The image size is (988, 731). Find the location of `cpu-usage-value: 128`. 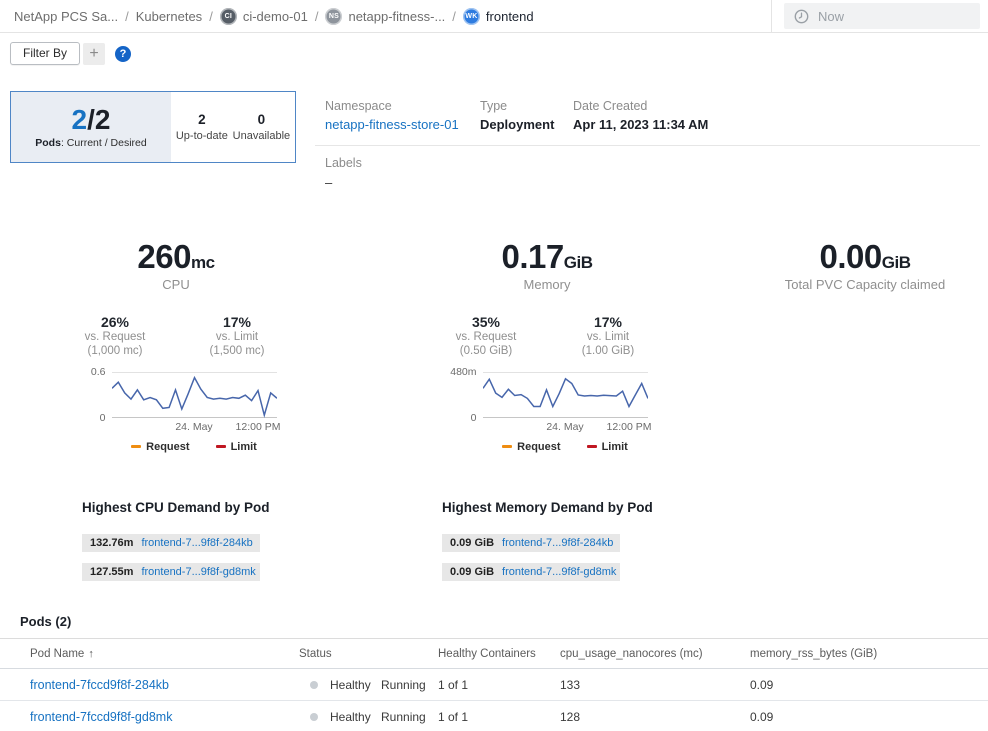

cpu-usage-value: 128 is located at coordinates (570, 716).